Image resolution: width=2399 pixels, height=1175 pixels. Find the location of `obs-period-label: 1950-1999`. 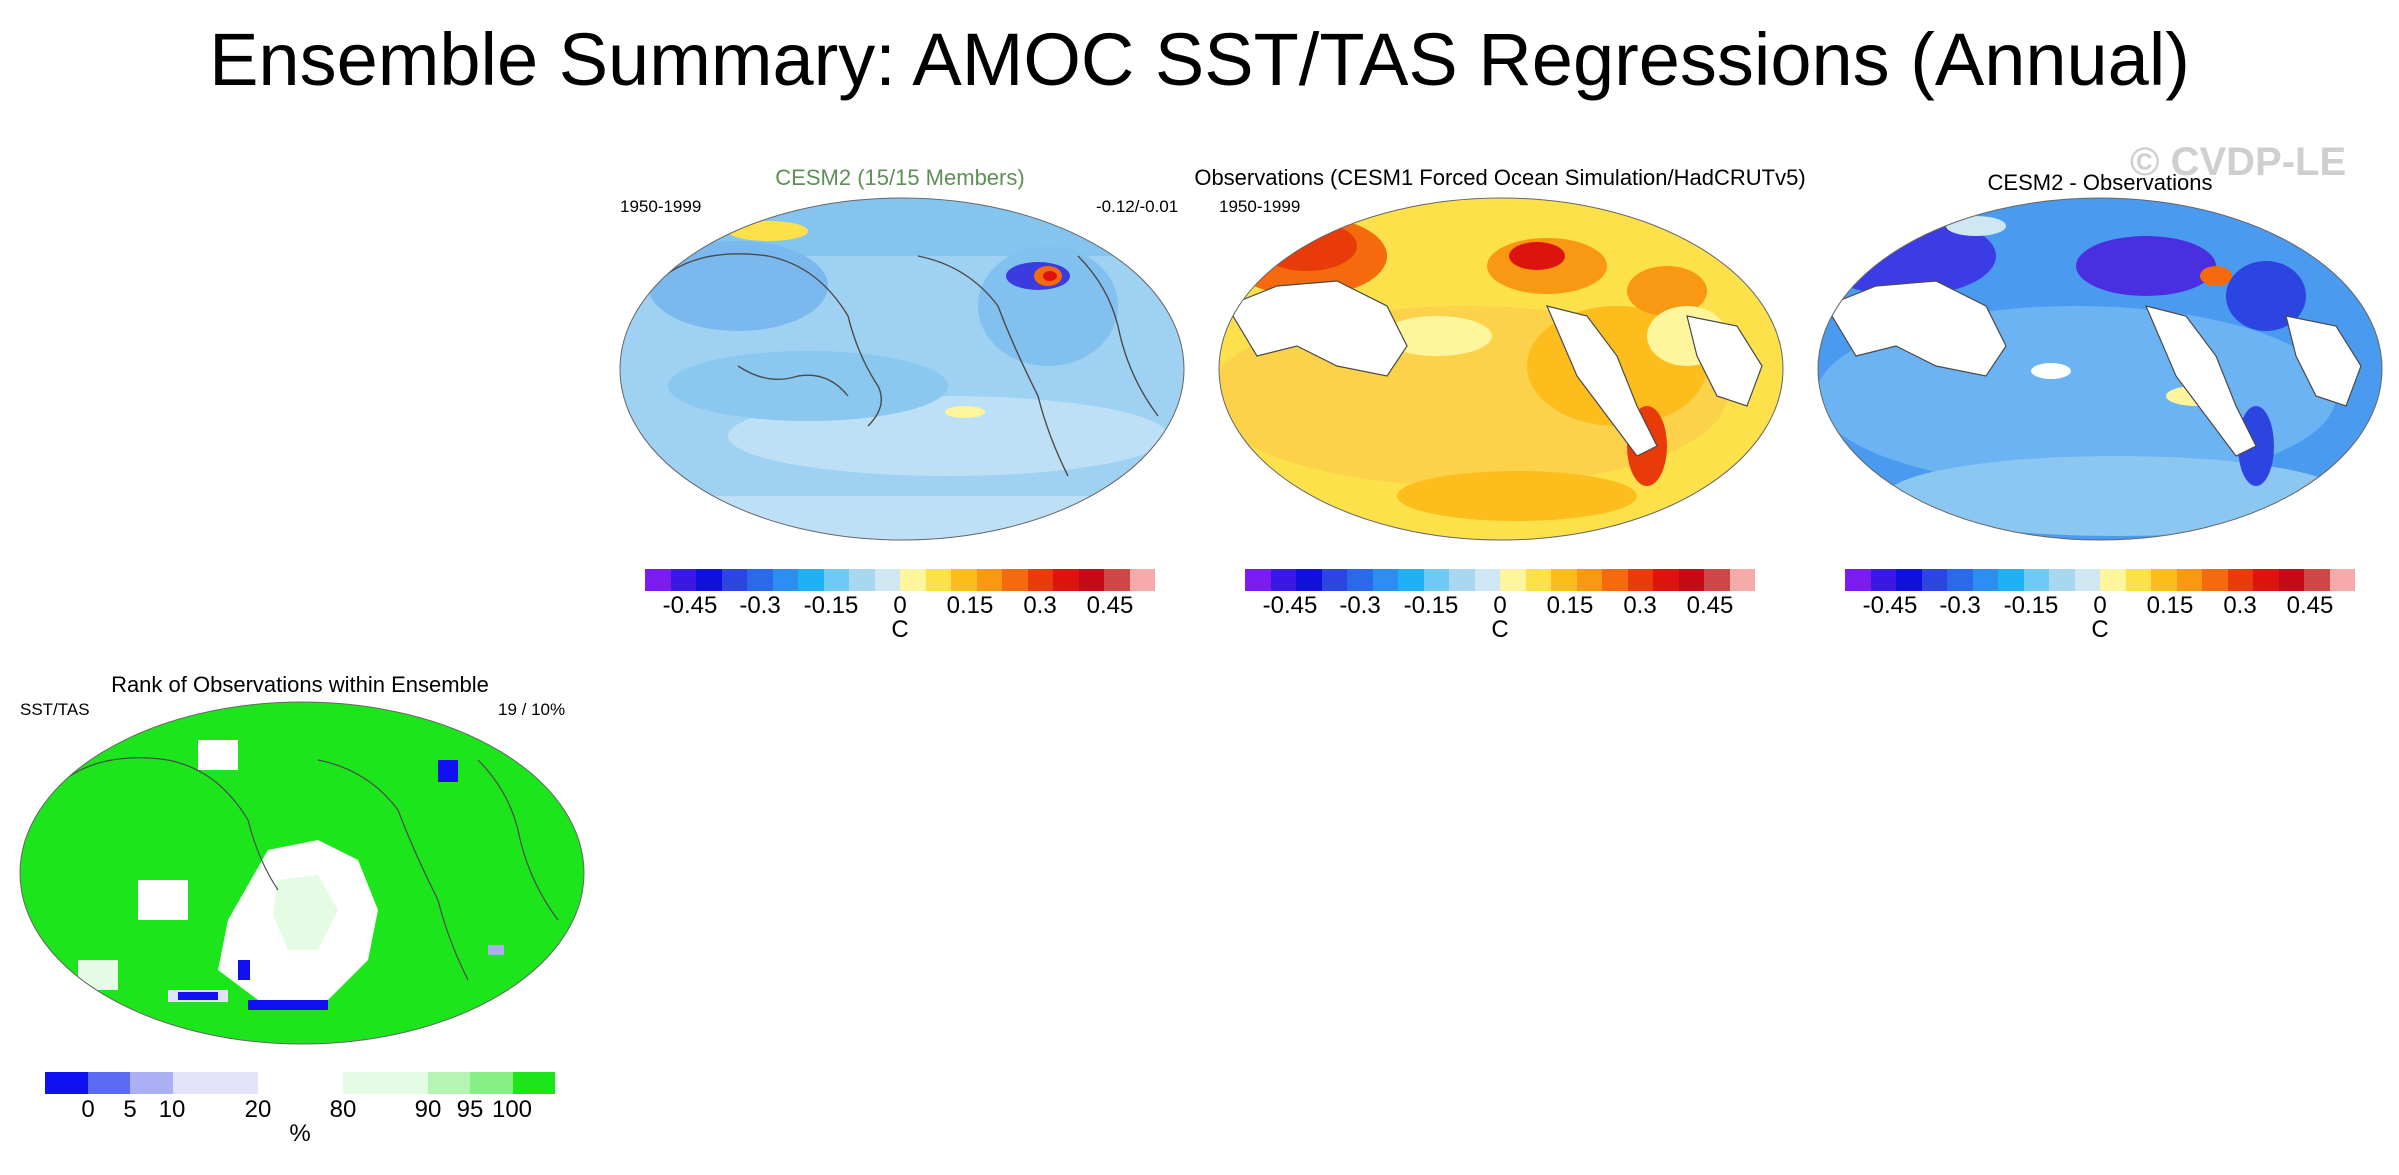

obs-period-label: 1950-1999 is located at coordinates (1260, 206).